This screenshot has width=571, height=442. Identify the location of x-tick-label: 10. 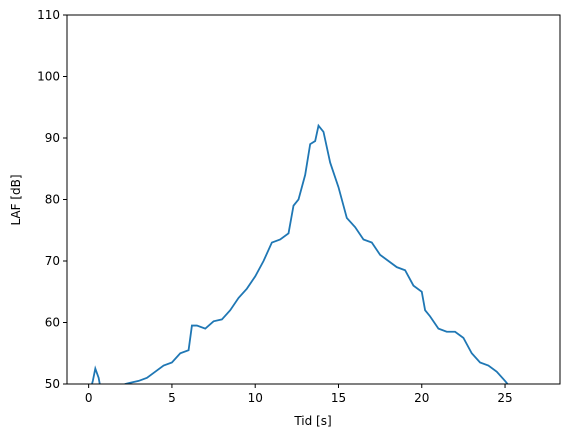
(255, 398).